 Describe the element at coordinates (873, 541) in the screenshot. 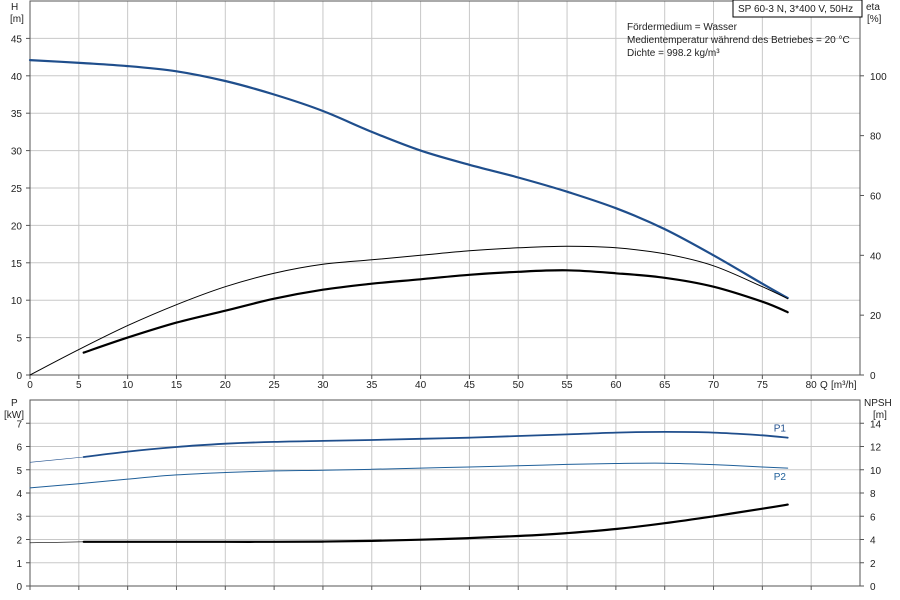

I see `right-tick-label: 4` at that location.